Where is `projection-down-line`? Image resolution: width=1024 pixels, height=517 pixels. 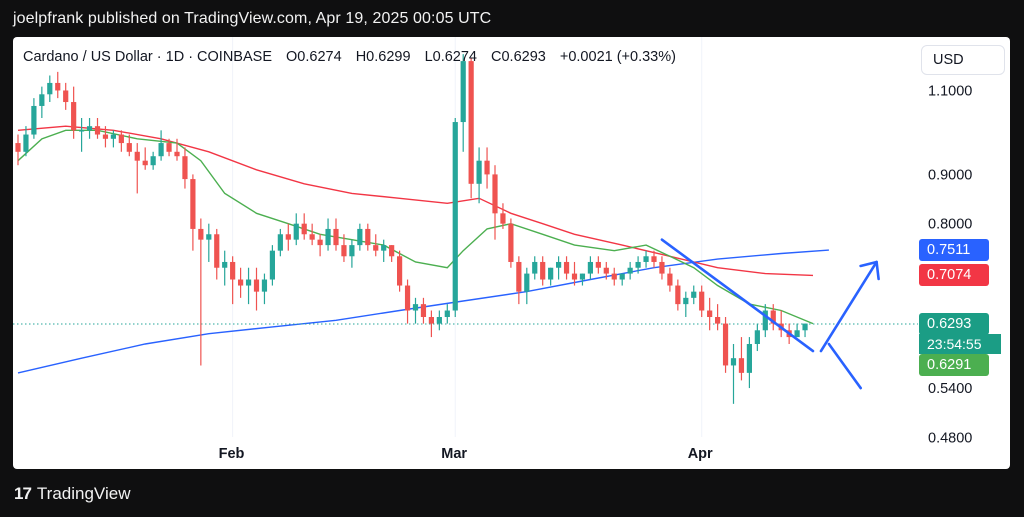 projection-down-line is located at coordinates (845, 366).